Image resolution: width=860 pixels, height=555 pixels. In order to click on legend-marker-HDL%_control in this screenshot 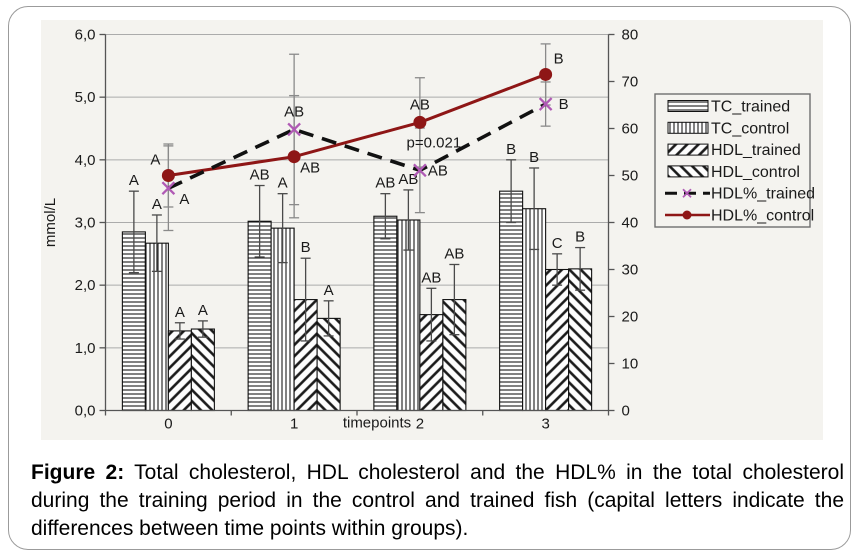, I will do `click(687, 215)`.